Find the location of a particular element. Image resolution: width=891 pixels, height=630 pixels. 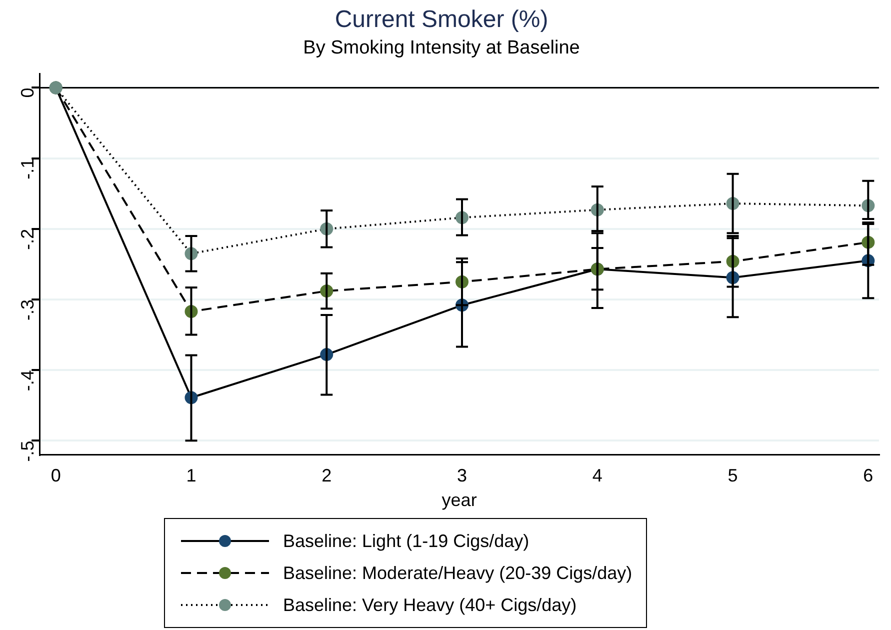

x-tick-label: 5 is located at coordinates (733, 476).